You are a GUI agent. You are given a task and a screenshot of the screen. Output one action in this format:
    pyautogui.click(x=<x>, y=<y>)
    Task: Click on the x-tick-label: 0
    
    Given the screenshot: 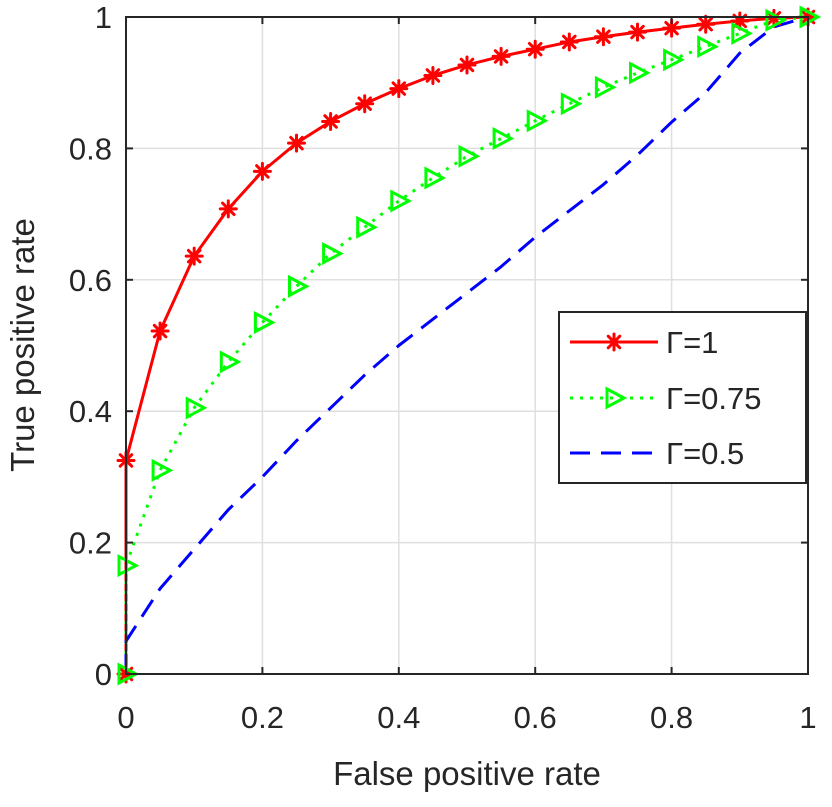 What is the action you would take?
    pyautogui.click(x=125, y=717)
    